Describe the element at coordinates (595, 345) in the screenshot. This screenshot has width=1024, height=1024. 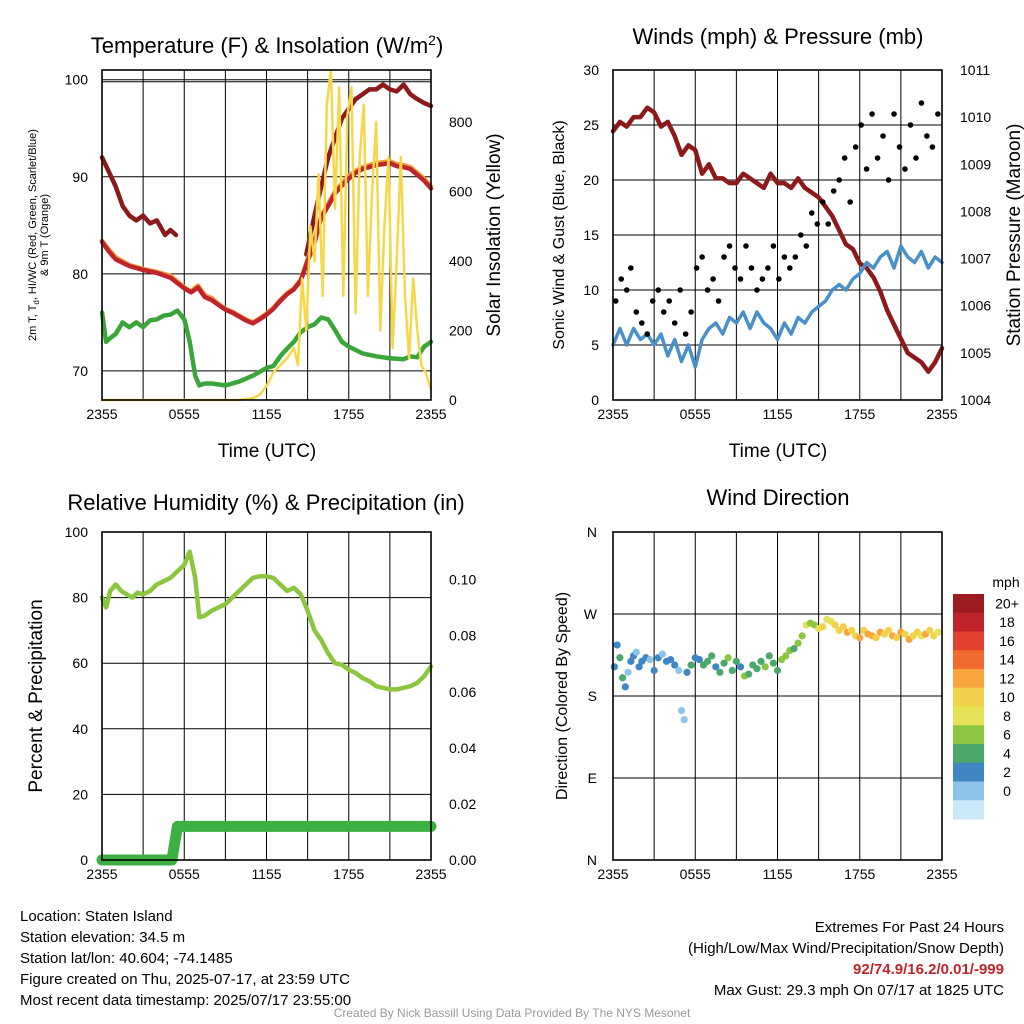
I see `y-tick-label: 5` at that location.